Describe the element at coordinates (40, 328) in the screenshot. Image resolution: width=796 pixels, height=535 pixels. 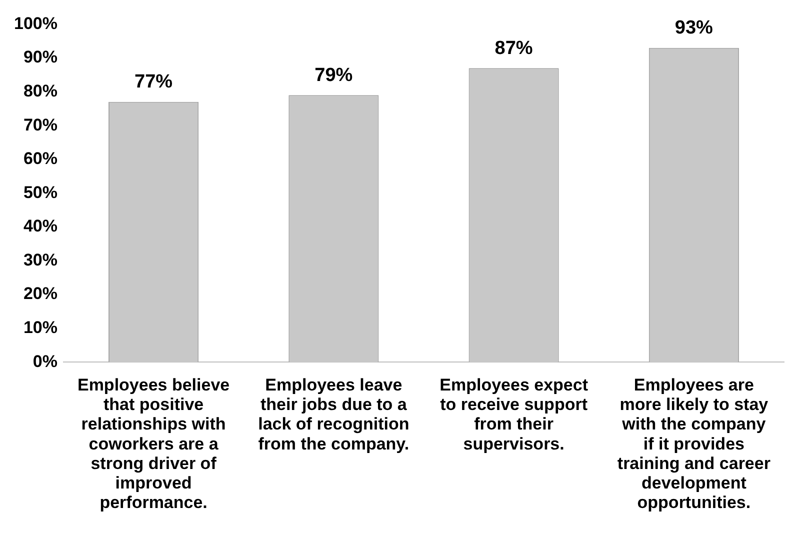
I see `y-tick-label: 10%` at that location.